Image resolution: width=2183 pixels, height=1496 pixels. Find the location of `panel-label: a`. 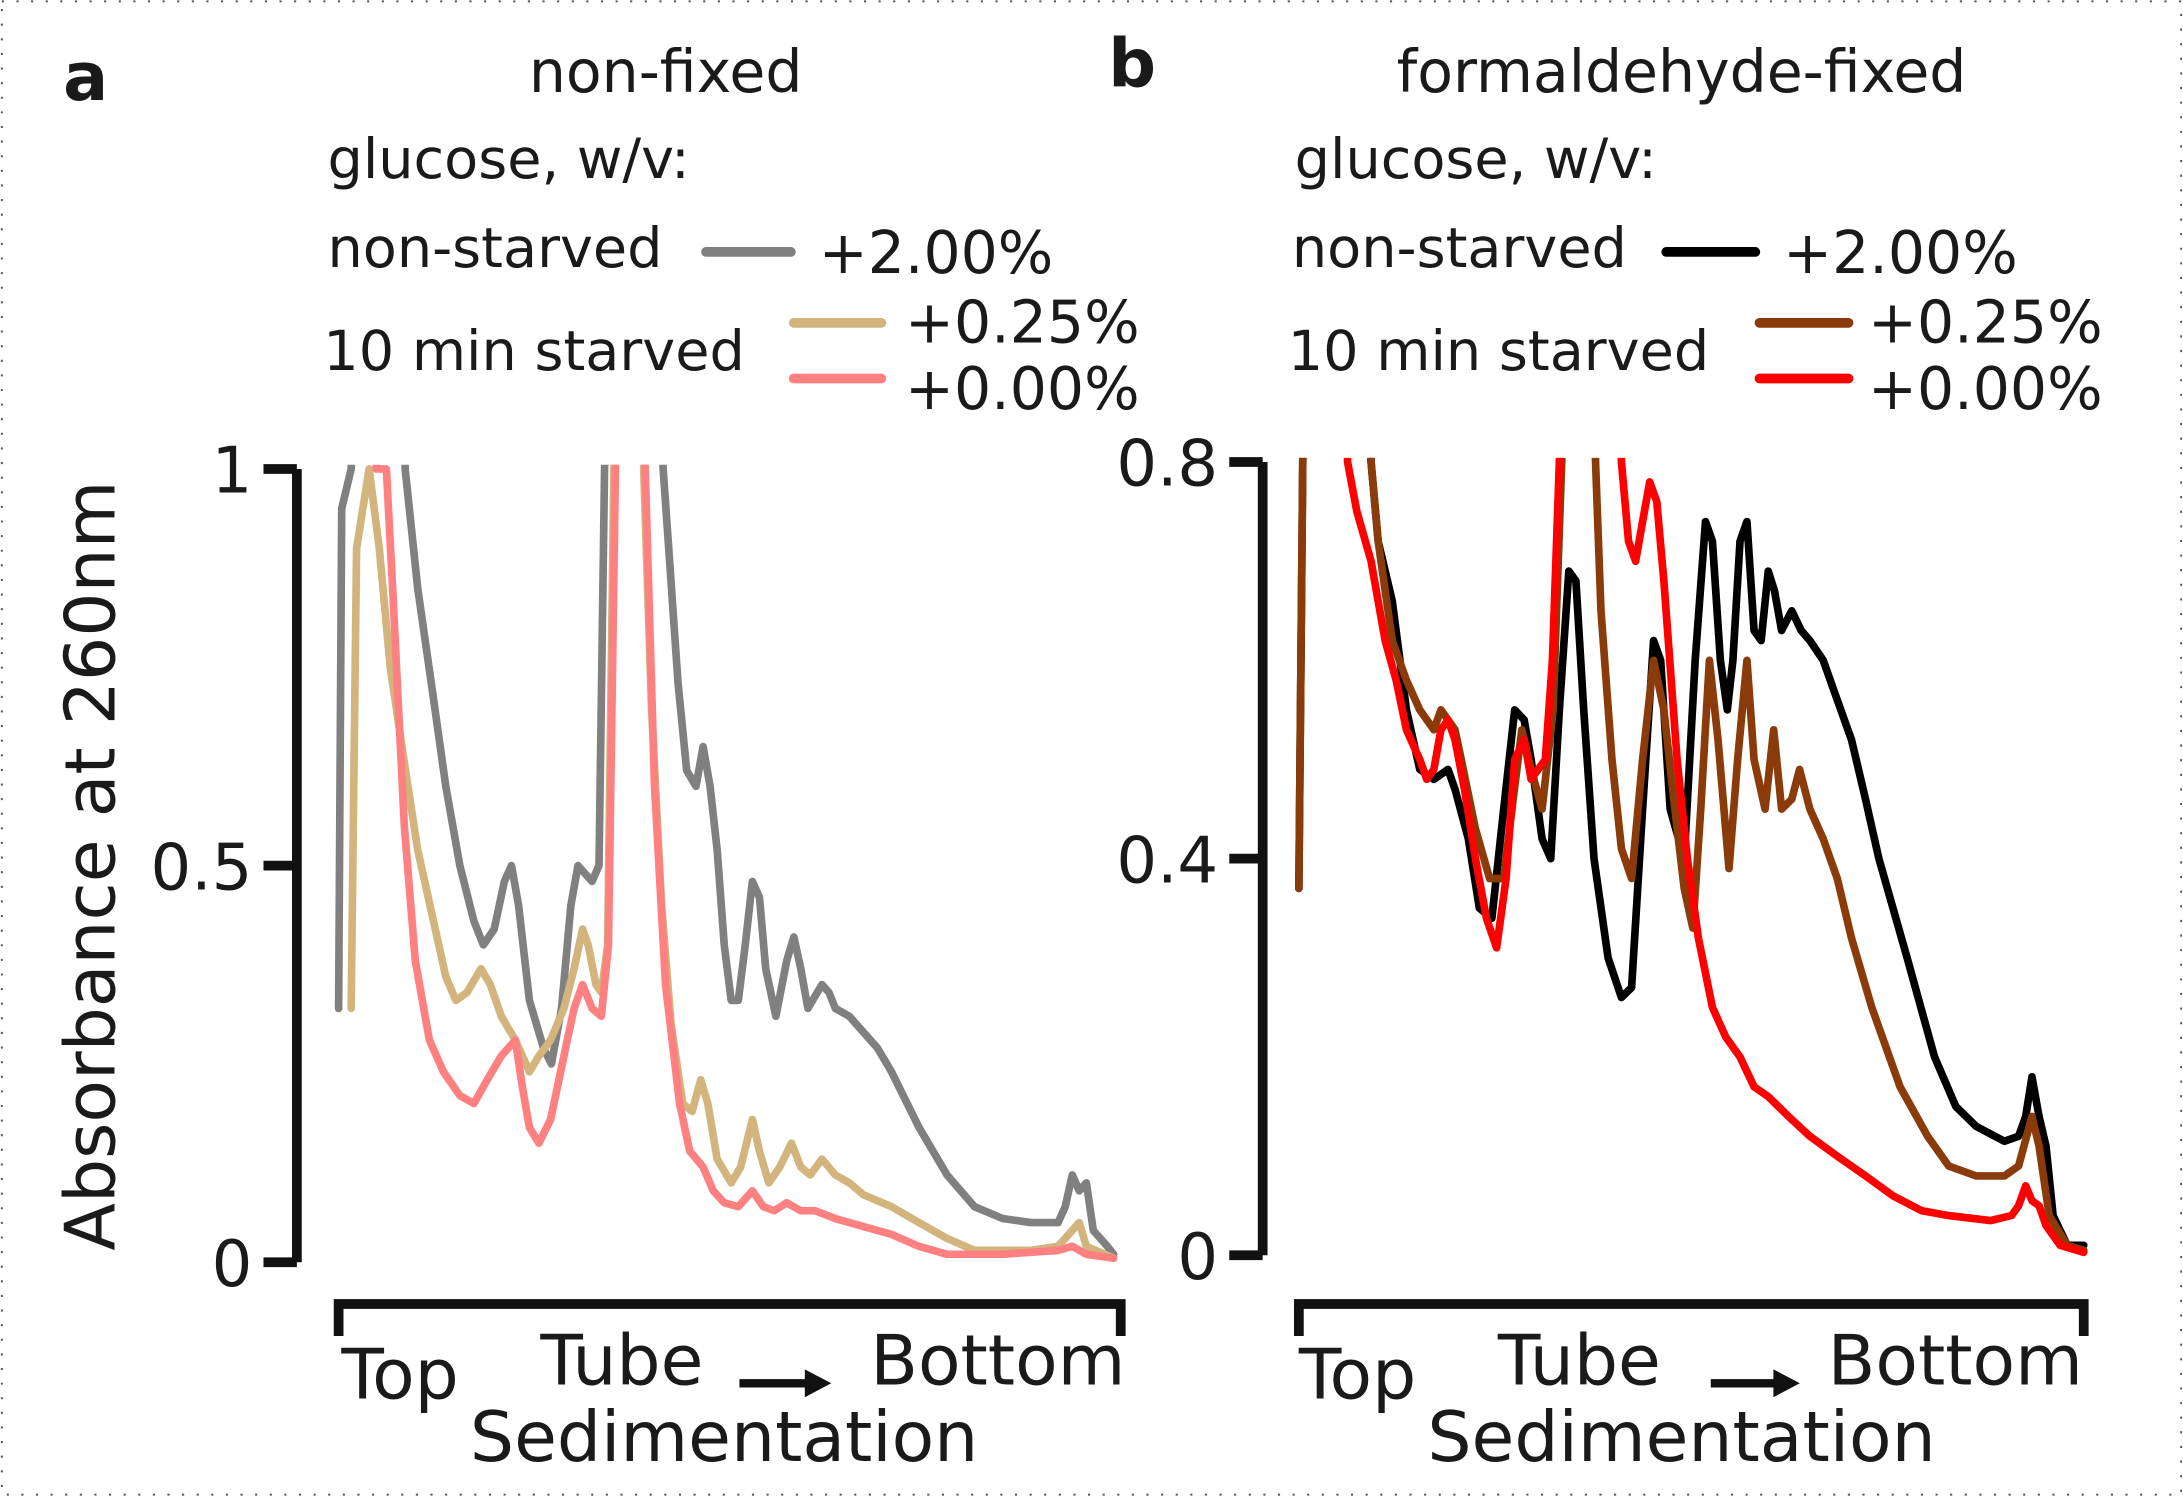

panel-label: a is located at coordinates (85, 77).